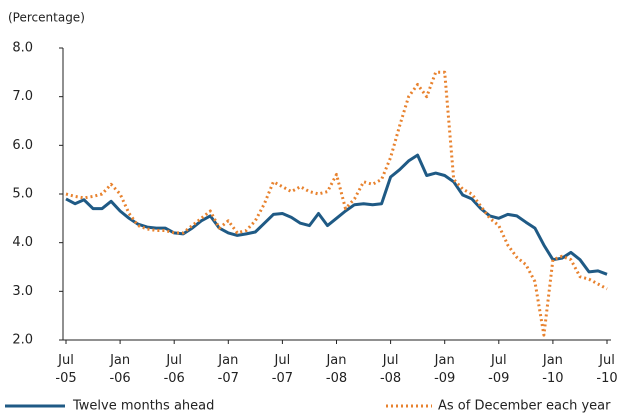 The image size is (619, 415). I want to click on y-tick-label: 4.0, so click(22, 242).